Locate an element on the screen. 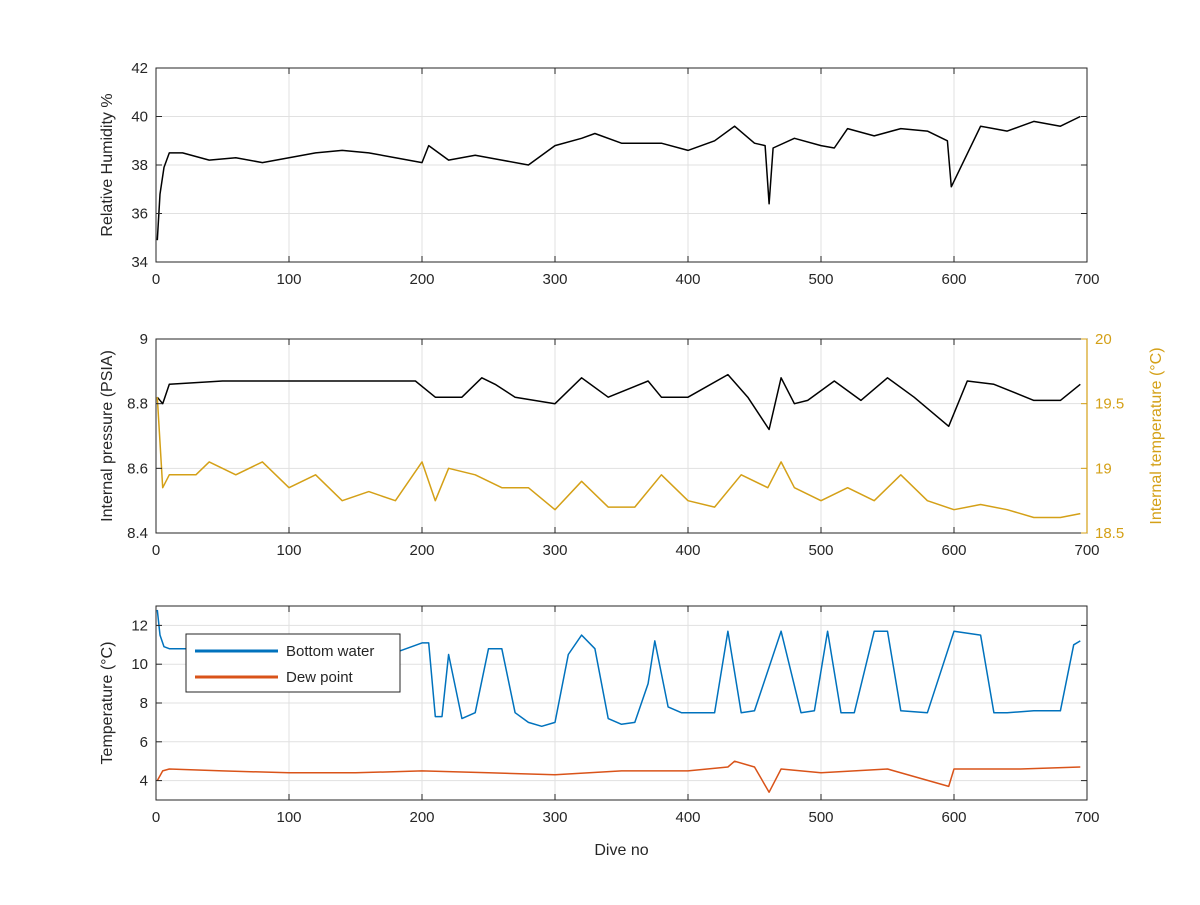 The image size is (1200, 905). y-tick-label: 10 is located at coordinates (139, 664).